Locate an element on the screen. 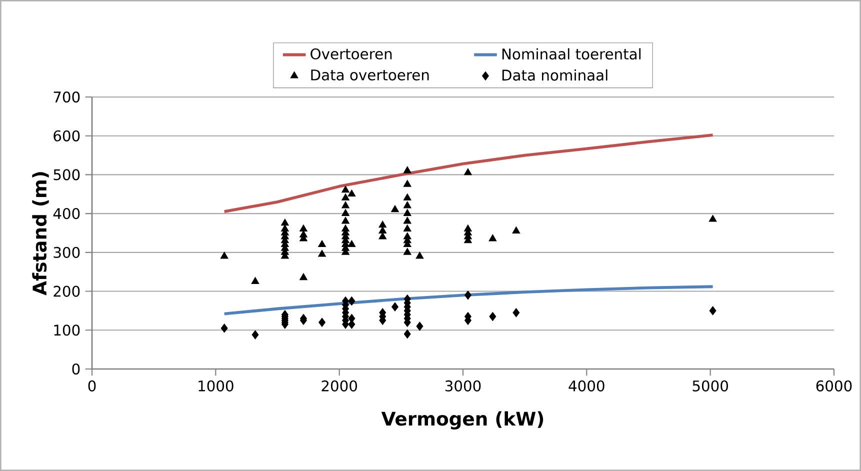  x-tick-label: 0 is located at coordinates (92, 386).